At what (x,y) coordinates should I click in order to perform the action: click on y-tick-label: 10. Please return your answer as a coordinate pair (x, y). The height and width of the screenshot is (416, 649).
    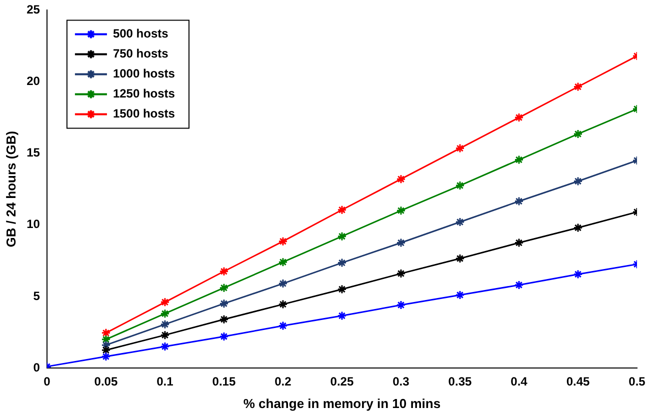
    Looking at the image, I should click on (33, 224).